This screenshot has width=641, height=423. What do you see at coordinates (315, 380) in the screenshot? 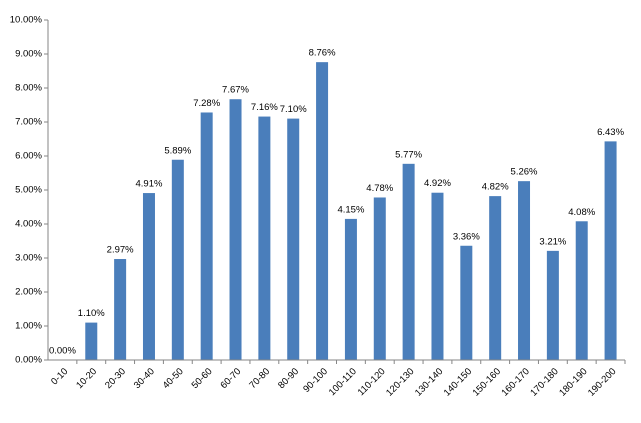
I see `x-tick-label: 90-100` at bounding box center [315, 380].